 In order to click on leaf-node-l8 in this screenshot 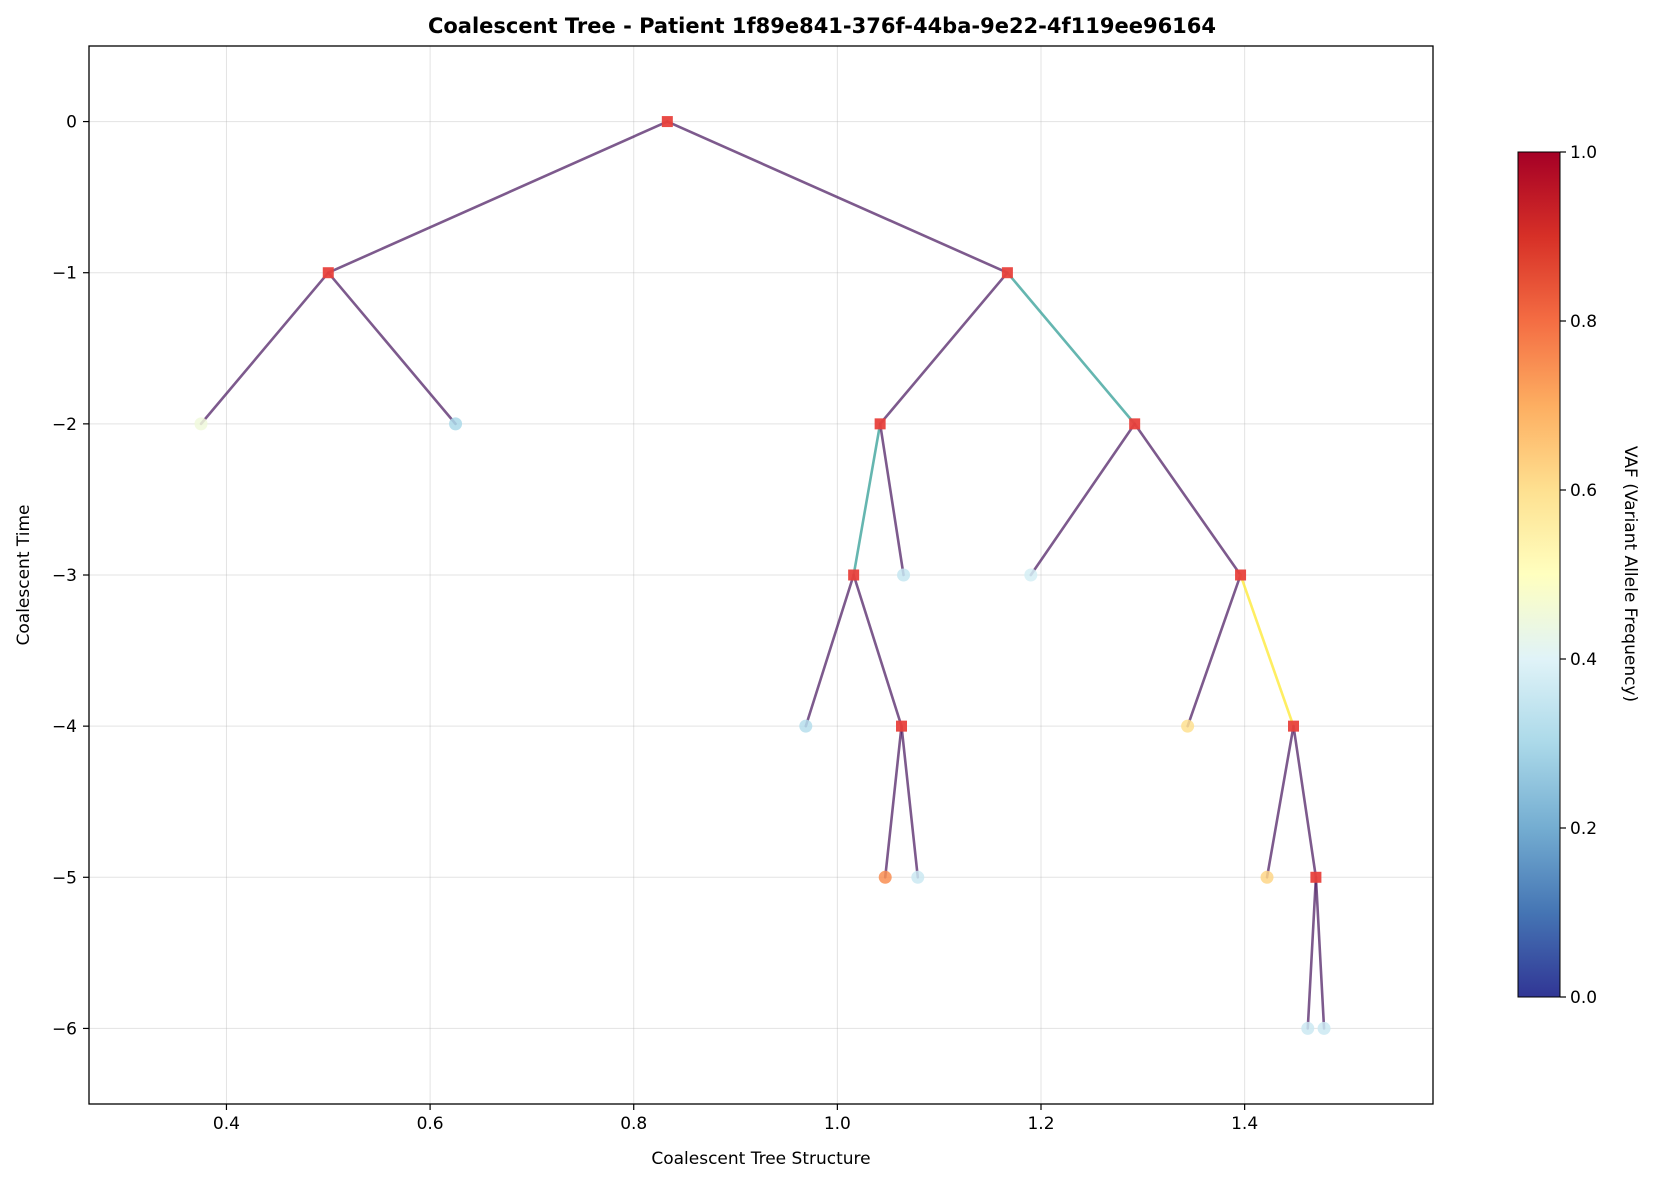, I will do `click(918, 877)`.